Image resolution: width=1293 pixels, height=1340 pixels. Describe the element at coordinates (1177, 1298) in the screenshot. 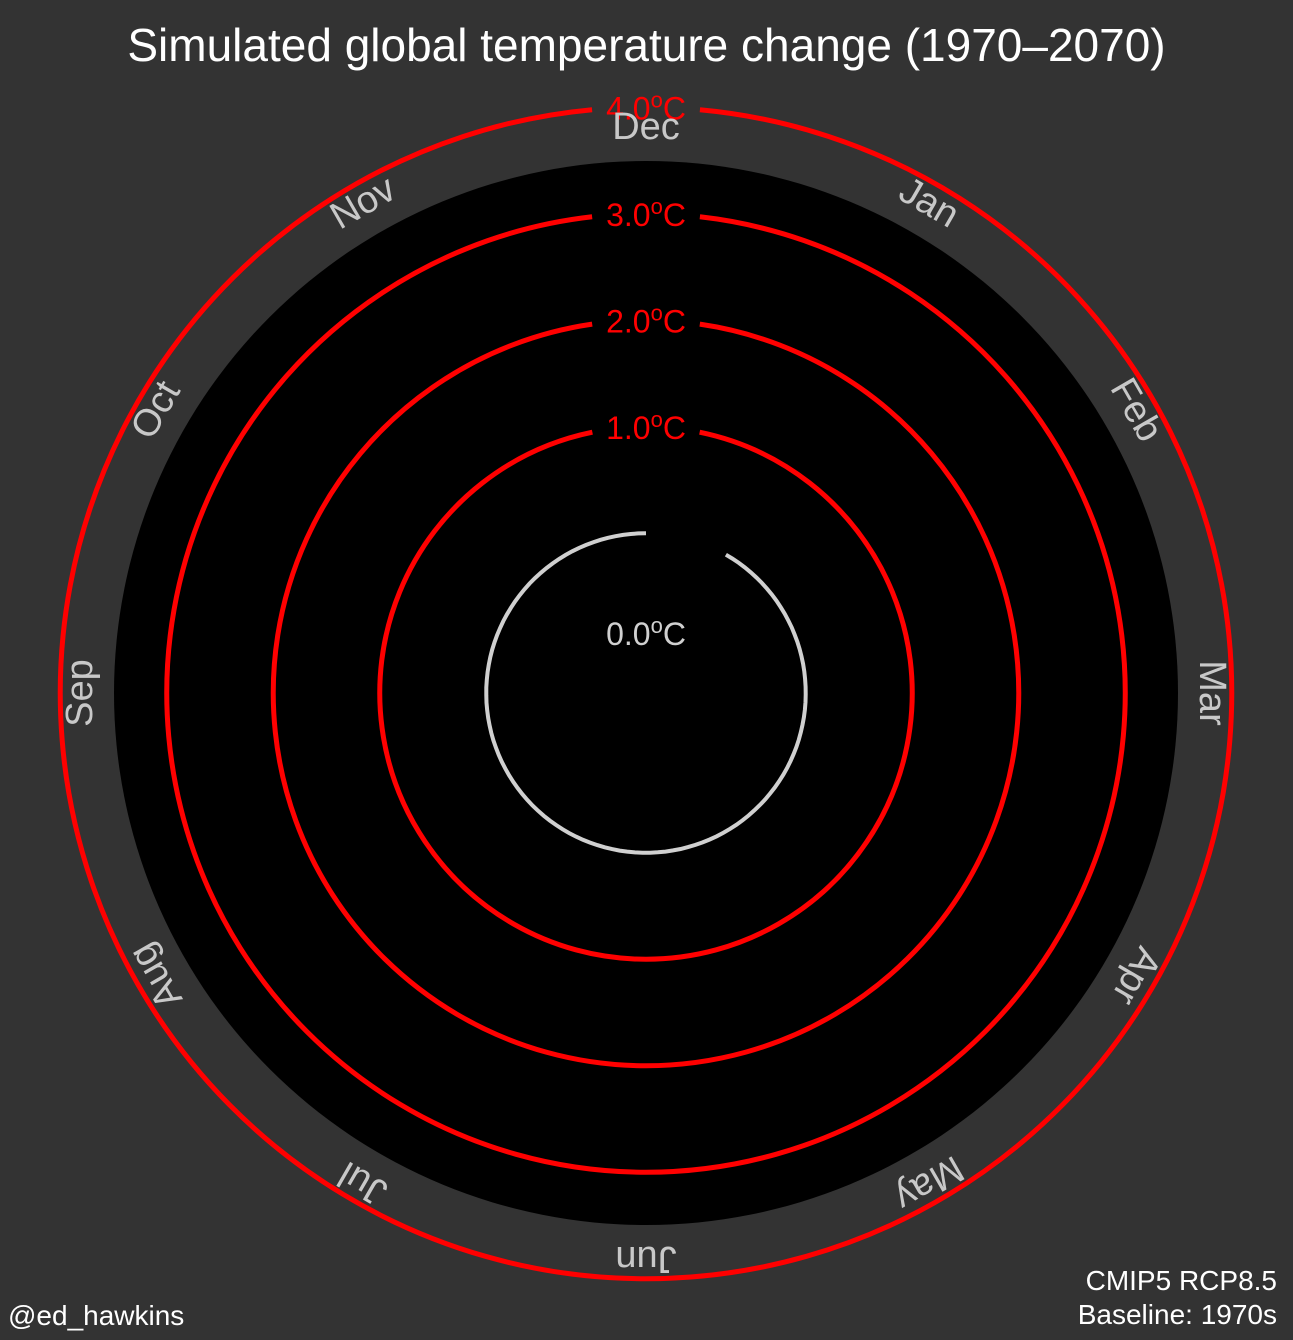

I see `source-info: CMIP5 RCP8.5 Baseline: 1970s` at that location.